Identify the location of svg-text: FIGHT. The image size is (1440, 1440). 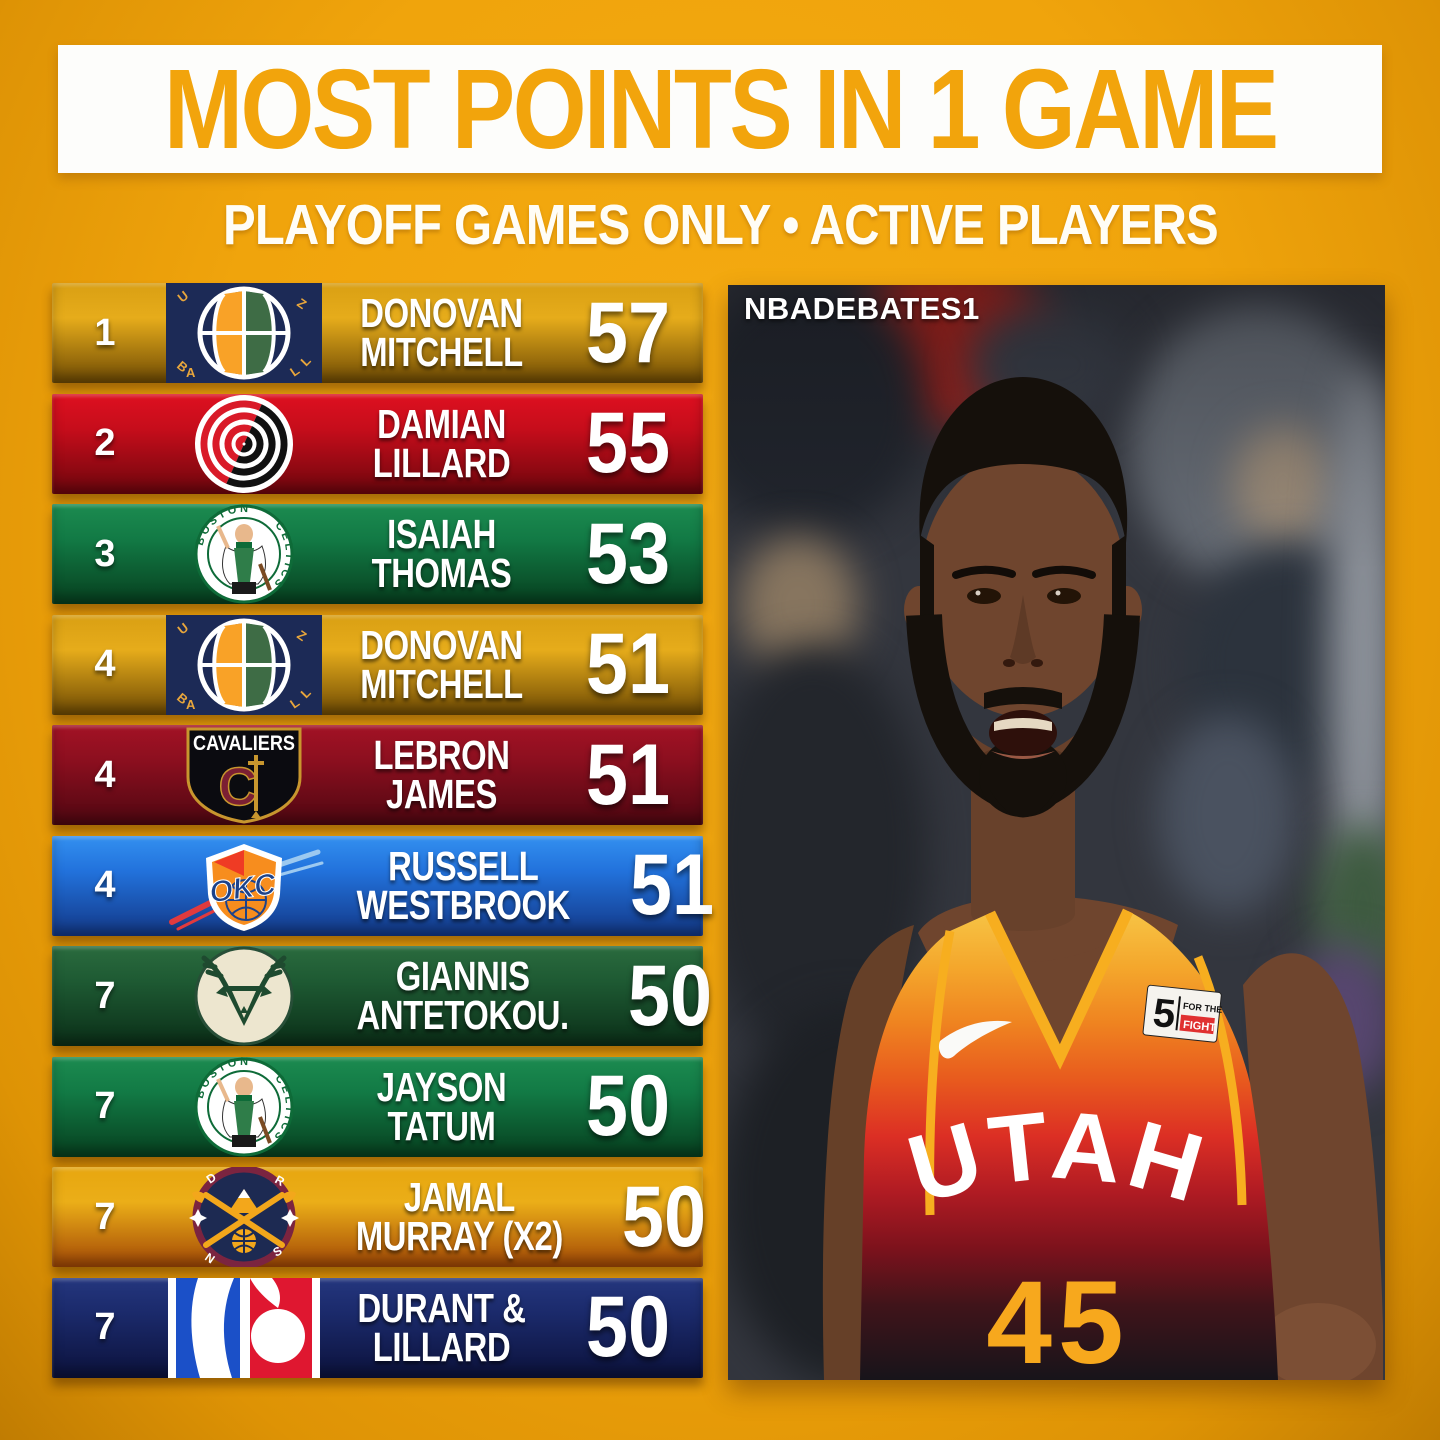
(1199, 1026).